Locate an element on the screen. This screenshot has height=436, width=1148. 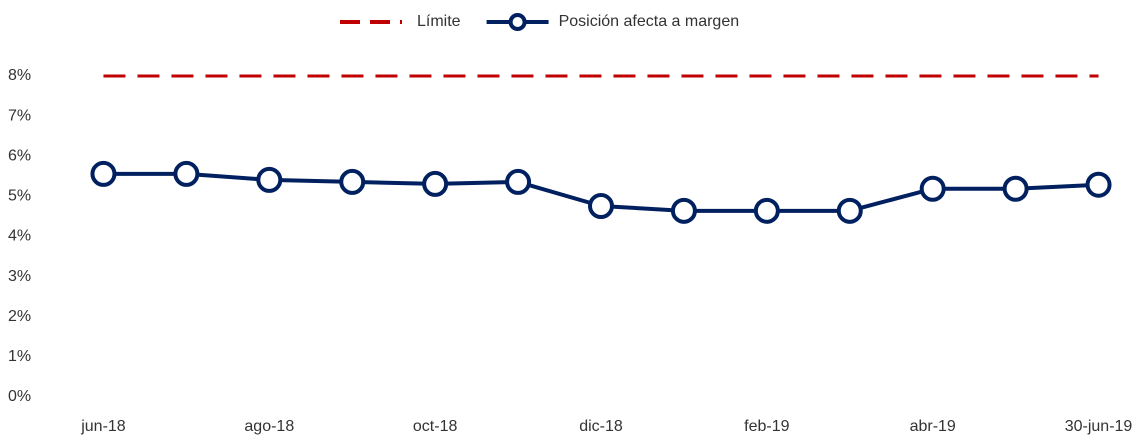
x-tick-label: ago-18 is located at coordinates (269, 426).